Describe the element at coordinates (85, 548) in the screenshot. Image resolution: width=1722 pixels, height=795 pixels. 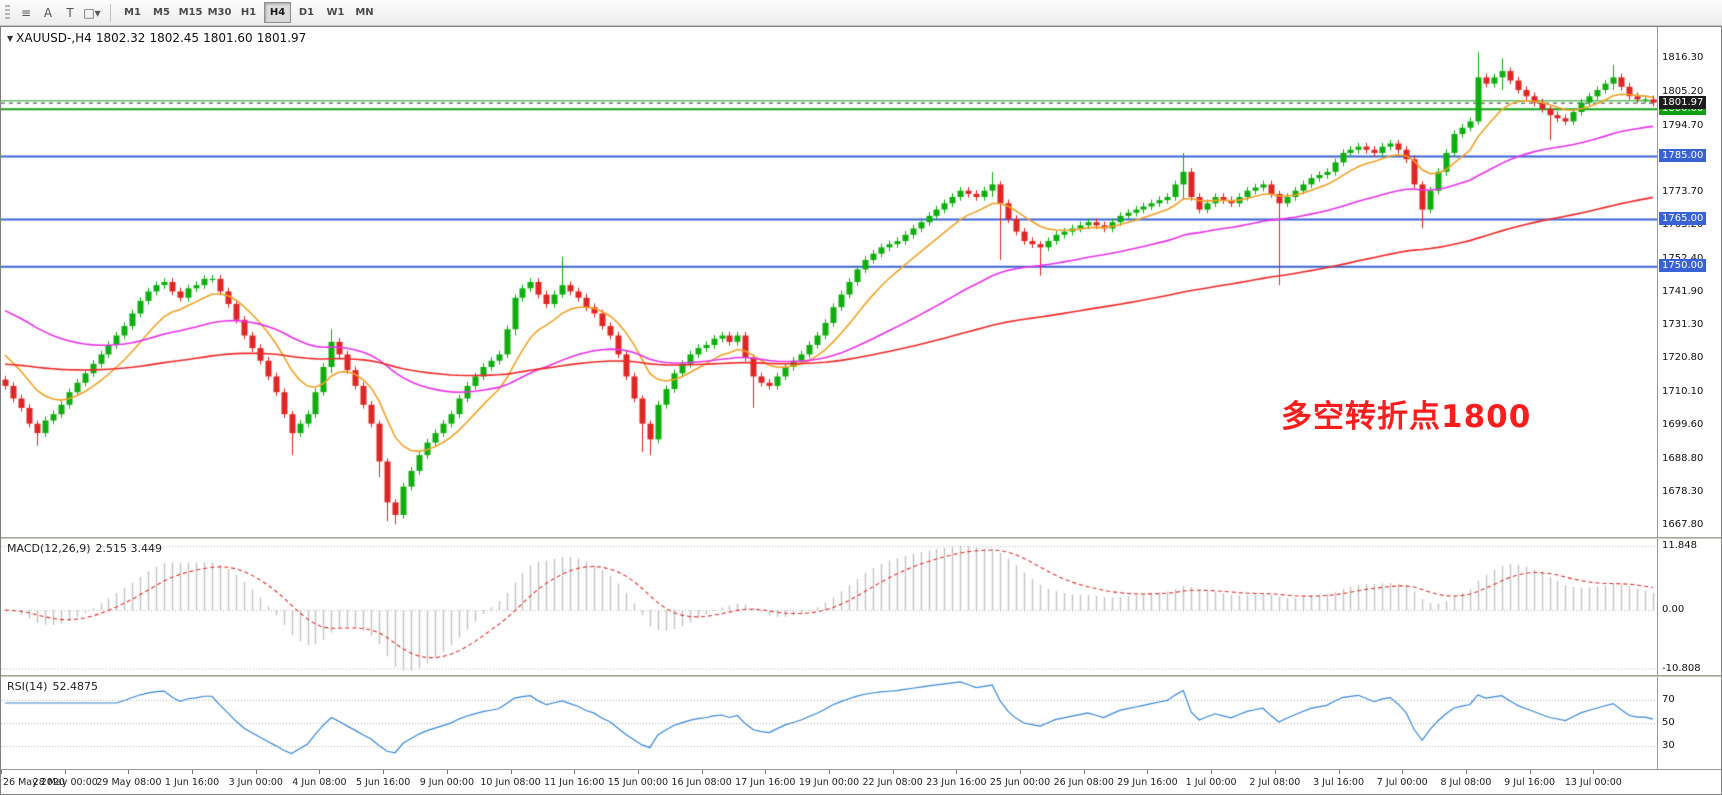
I see `macd-label: MACD(12,26,9) 2.515 3.449` at that location.